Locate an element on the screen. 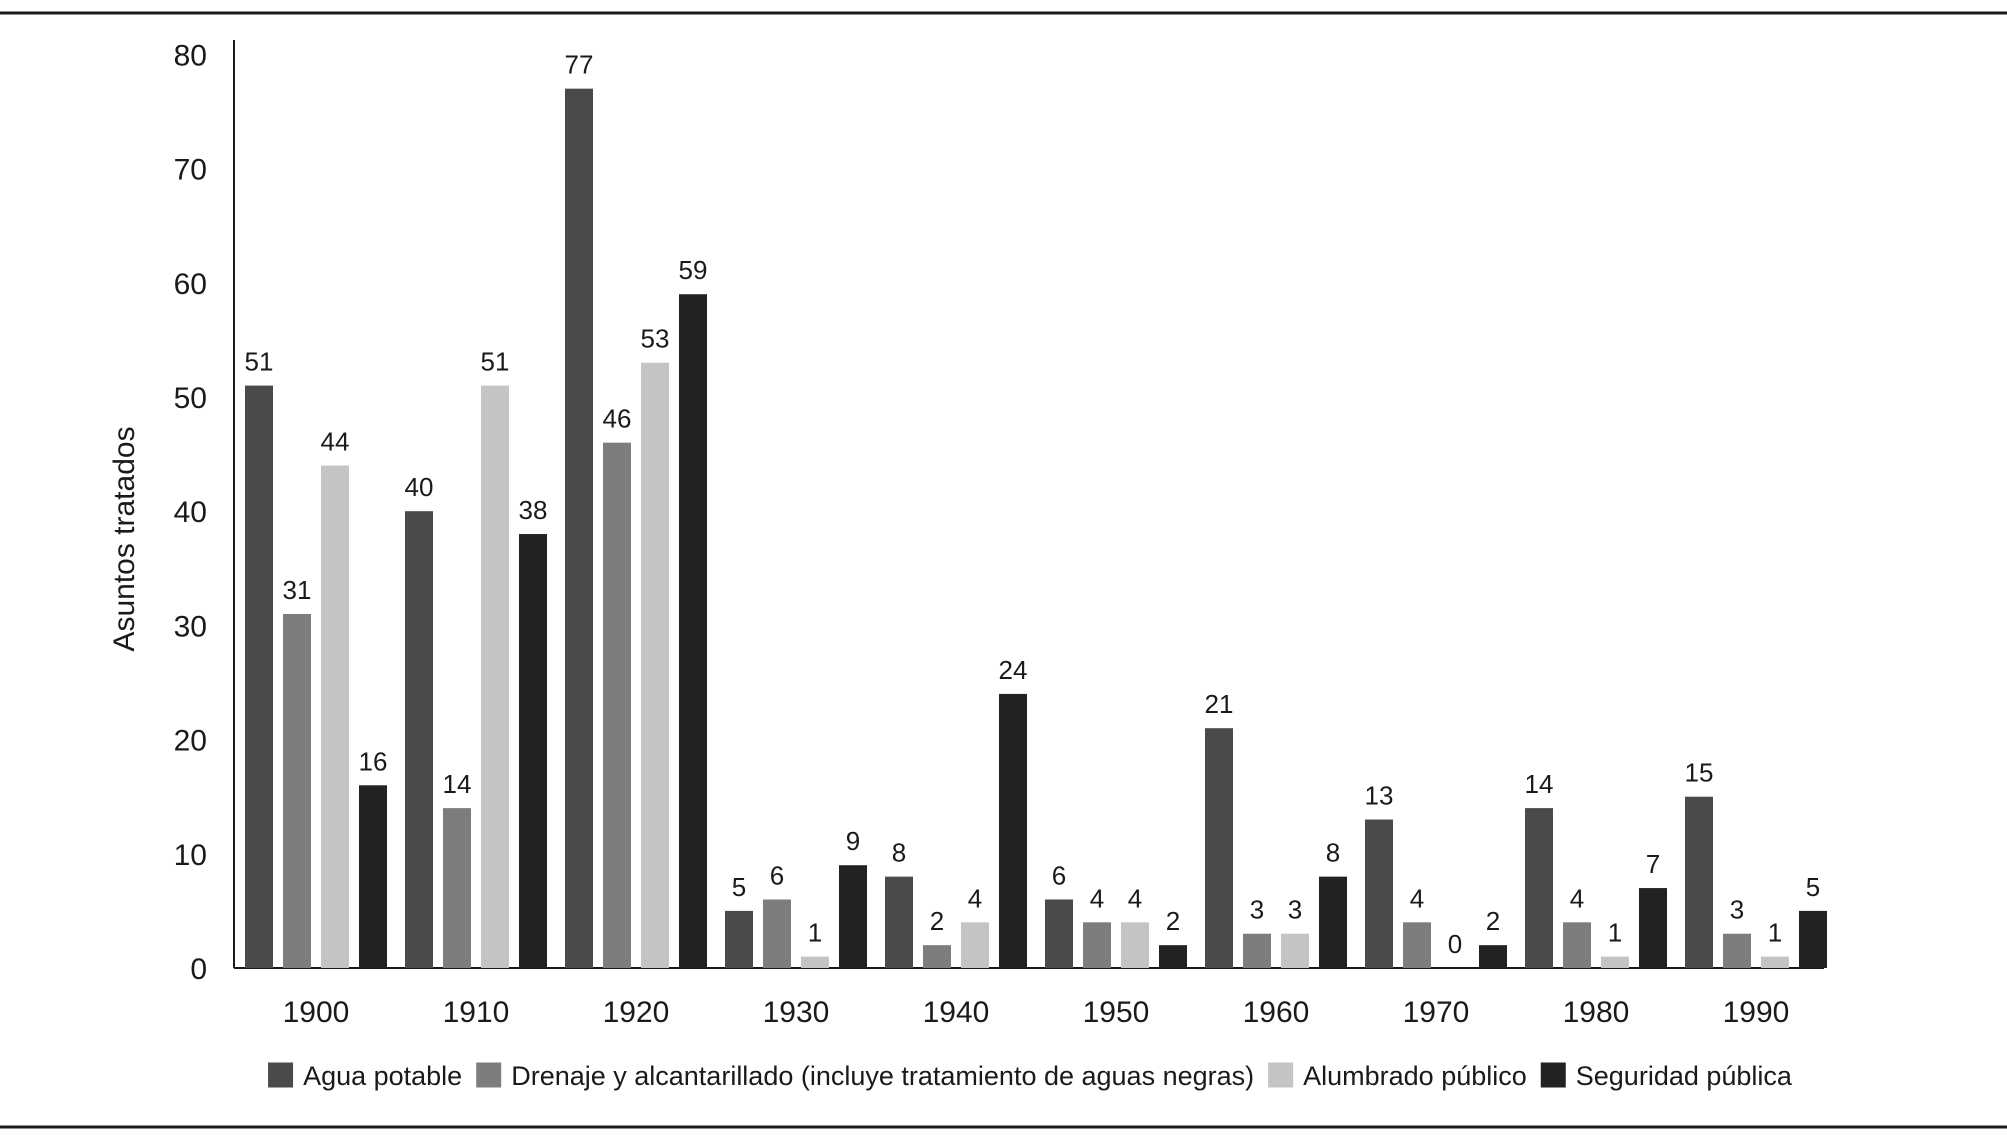  x-tick-label: 1970 is located at coordinates (1436, 1012).